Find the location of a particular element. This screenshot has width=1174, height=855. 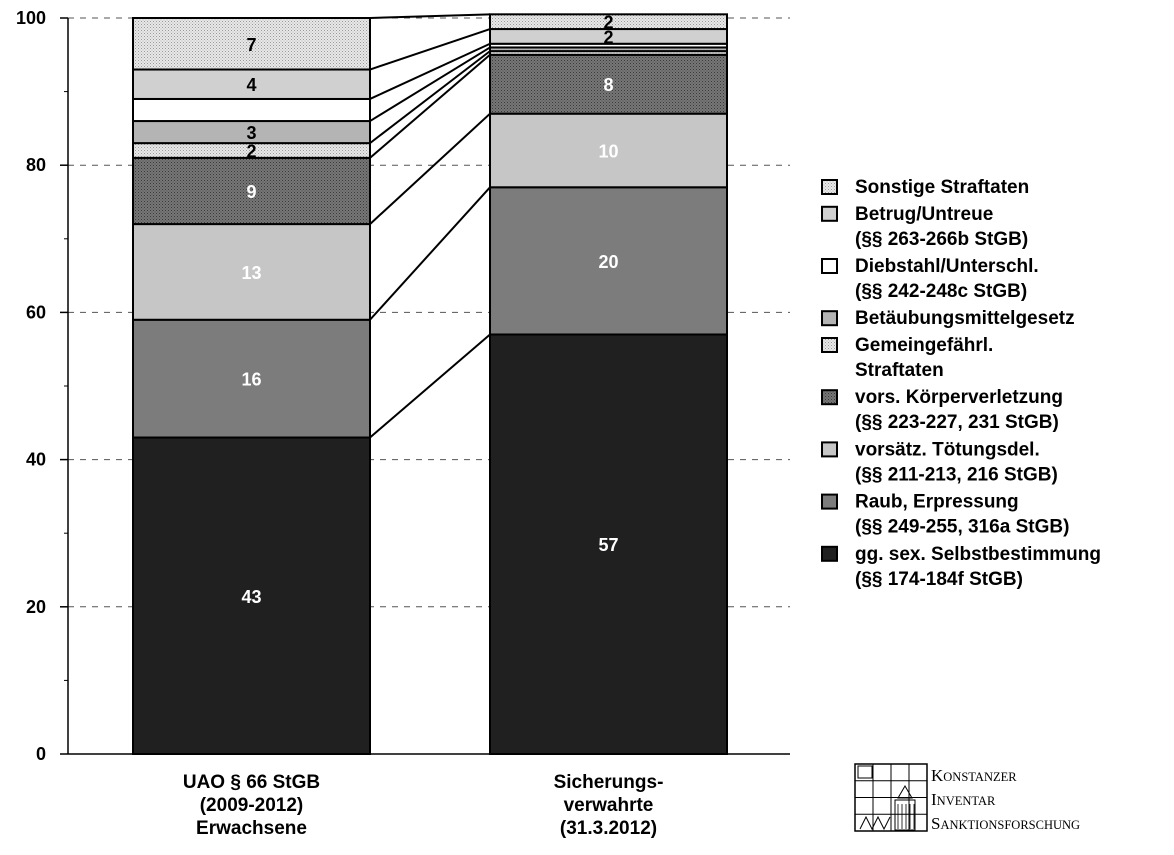

y-tick-label: 40 is located at coordinates (36, 460).